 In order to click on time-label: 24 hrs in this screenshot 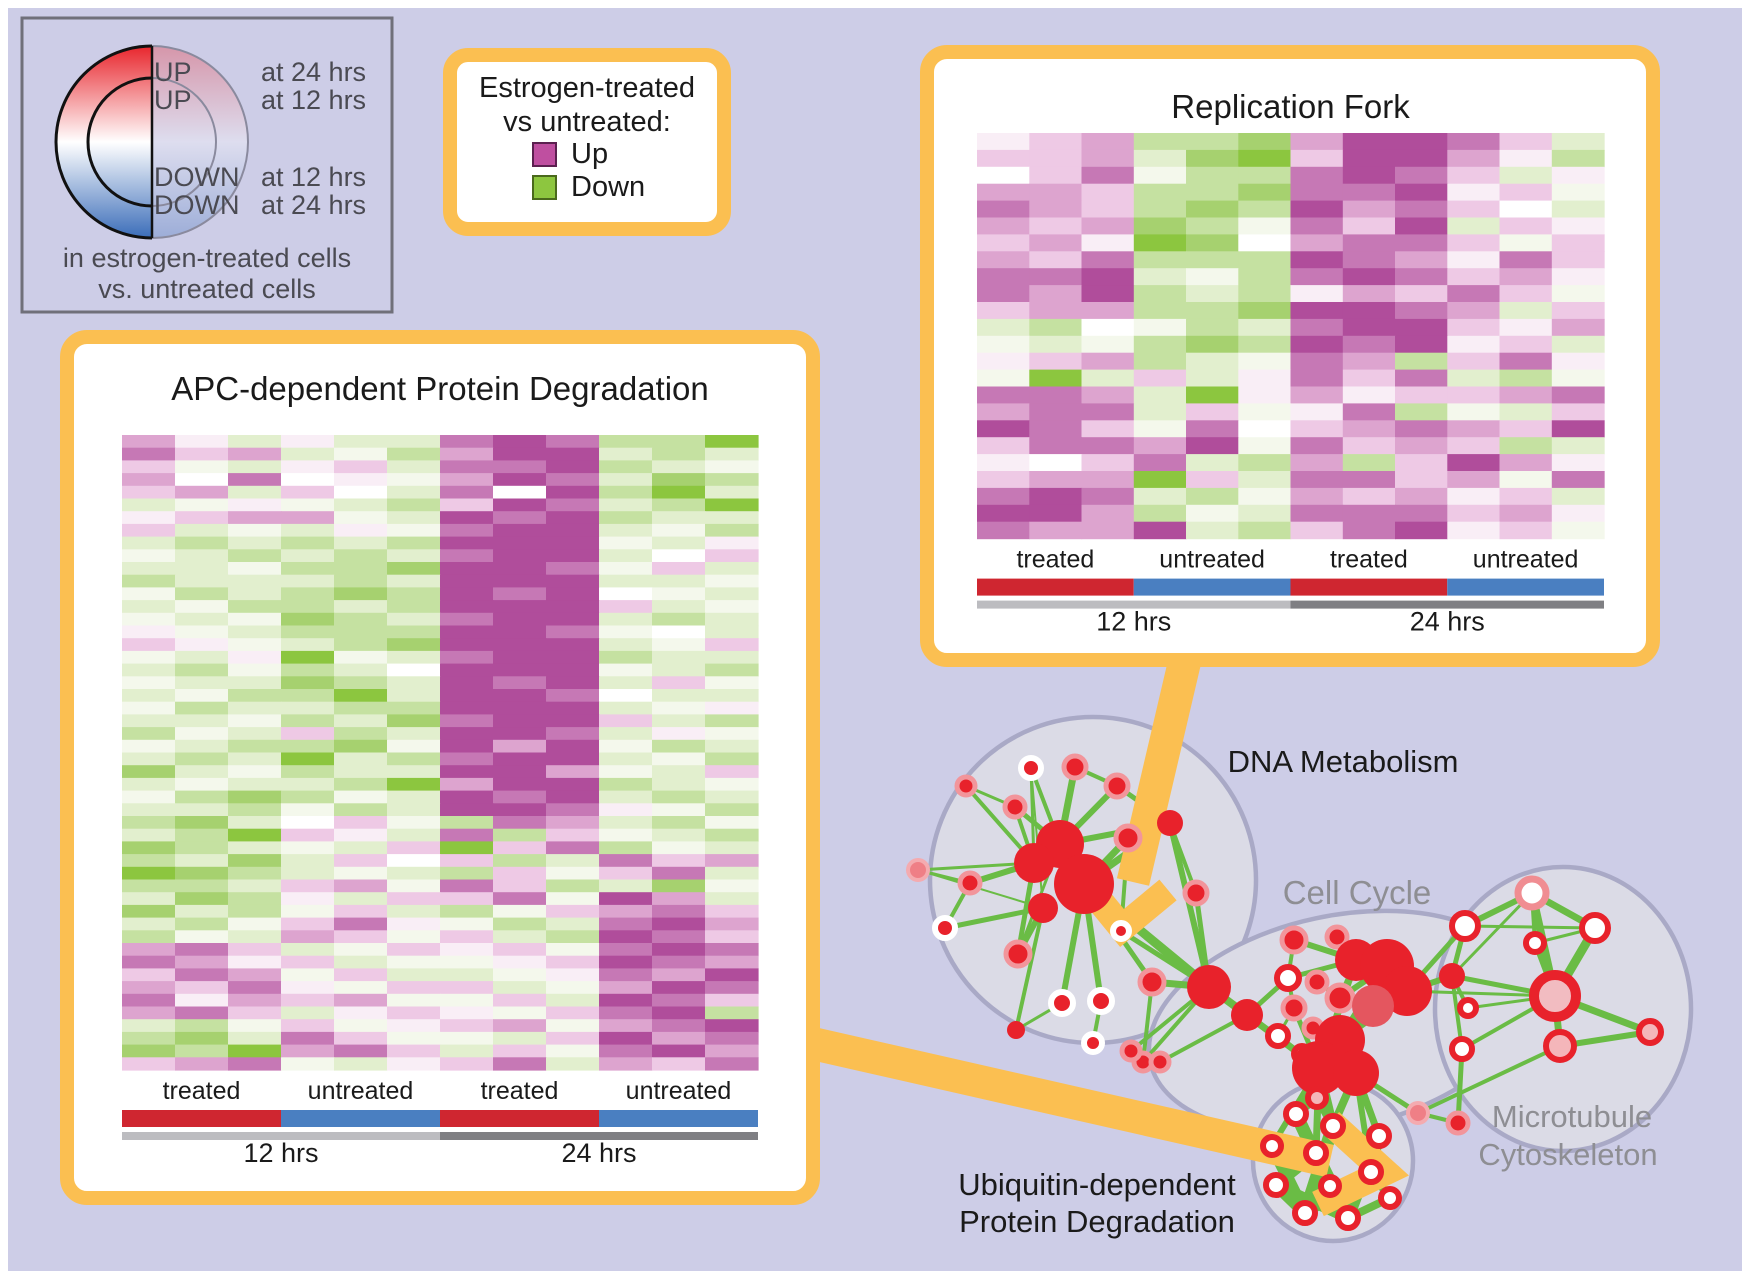, I will do `click(1447, 622)`.